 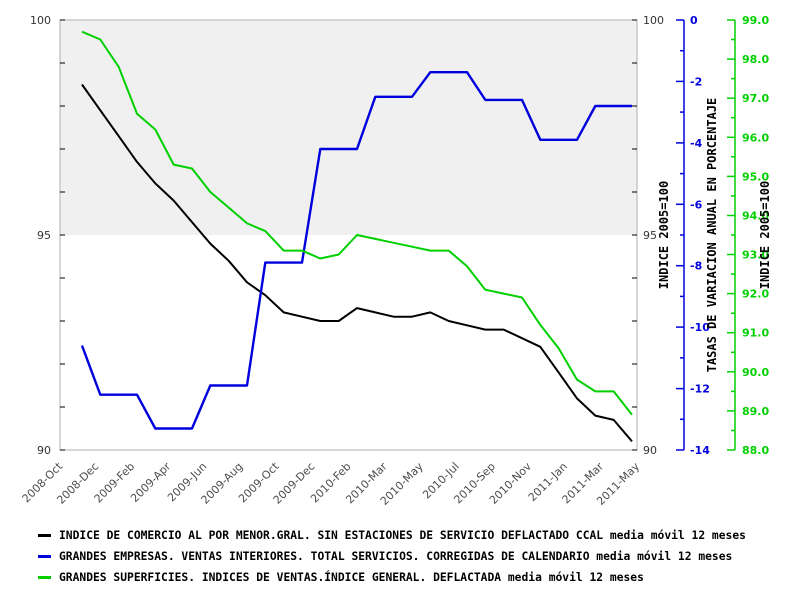 What do you see at coordinates (696, 143) in the screenshot?
I see `blue-axis-tick-label: -4` at bounding box center [696, 143].